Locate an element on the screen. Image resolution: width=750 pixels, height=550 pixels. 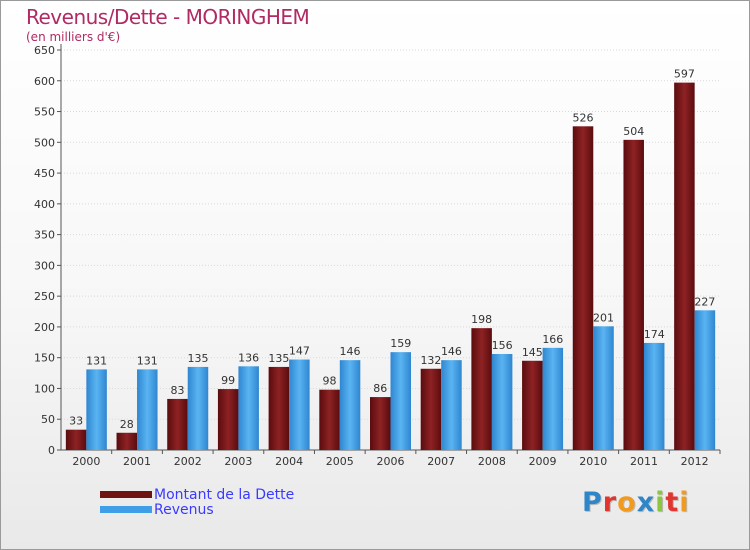
y-tick-label: 250 is located at coordinates (44, 296).